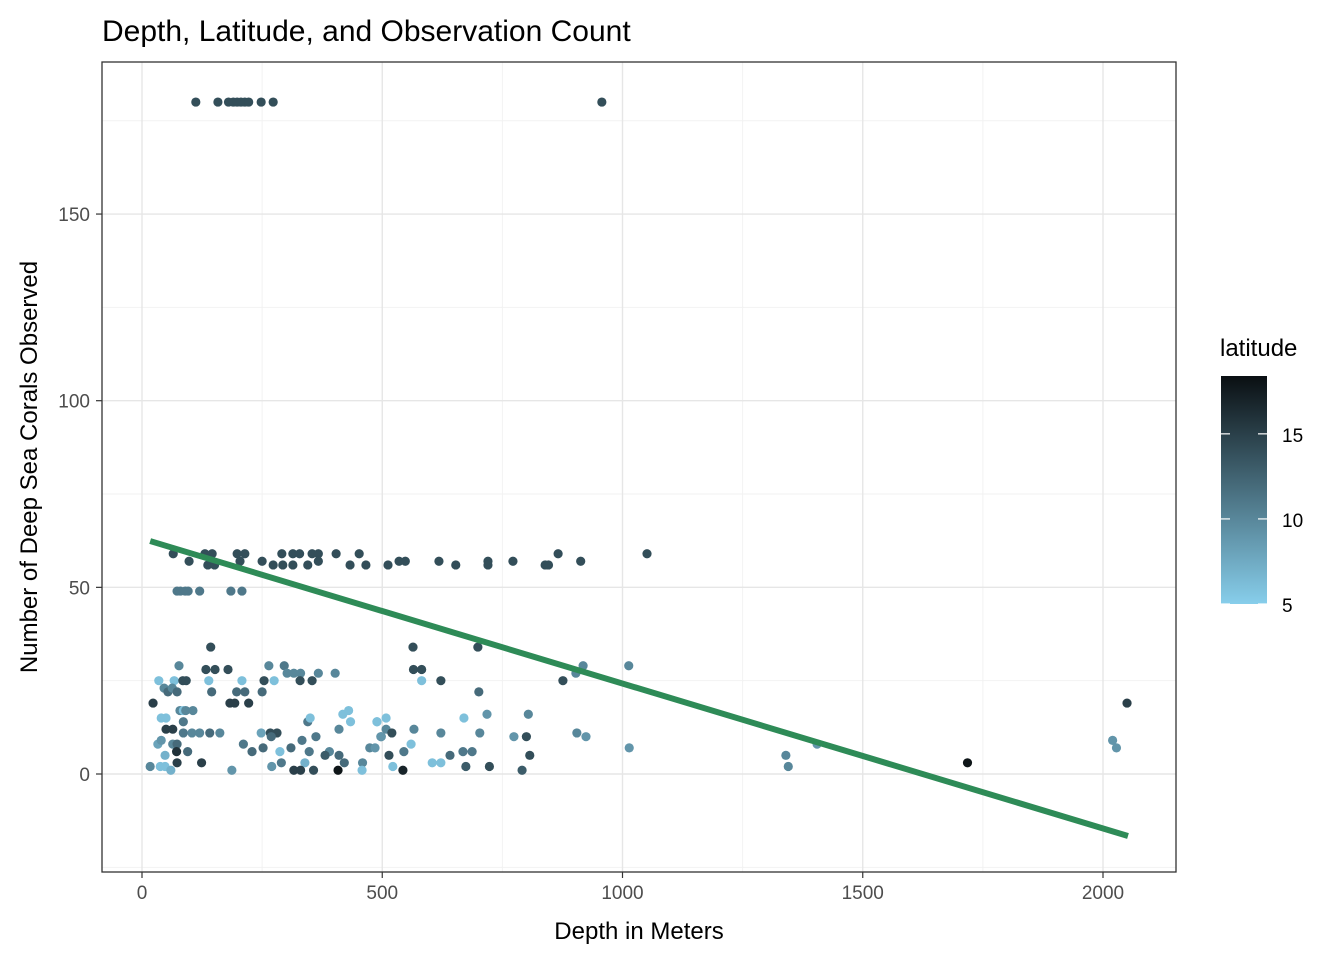 This screenshot has width=1344, height=960. I want to click on legend-colorbar, so click(1244, 490).